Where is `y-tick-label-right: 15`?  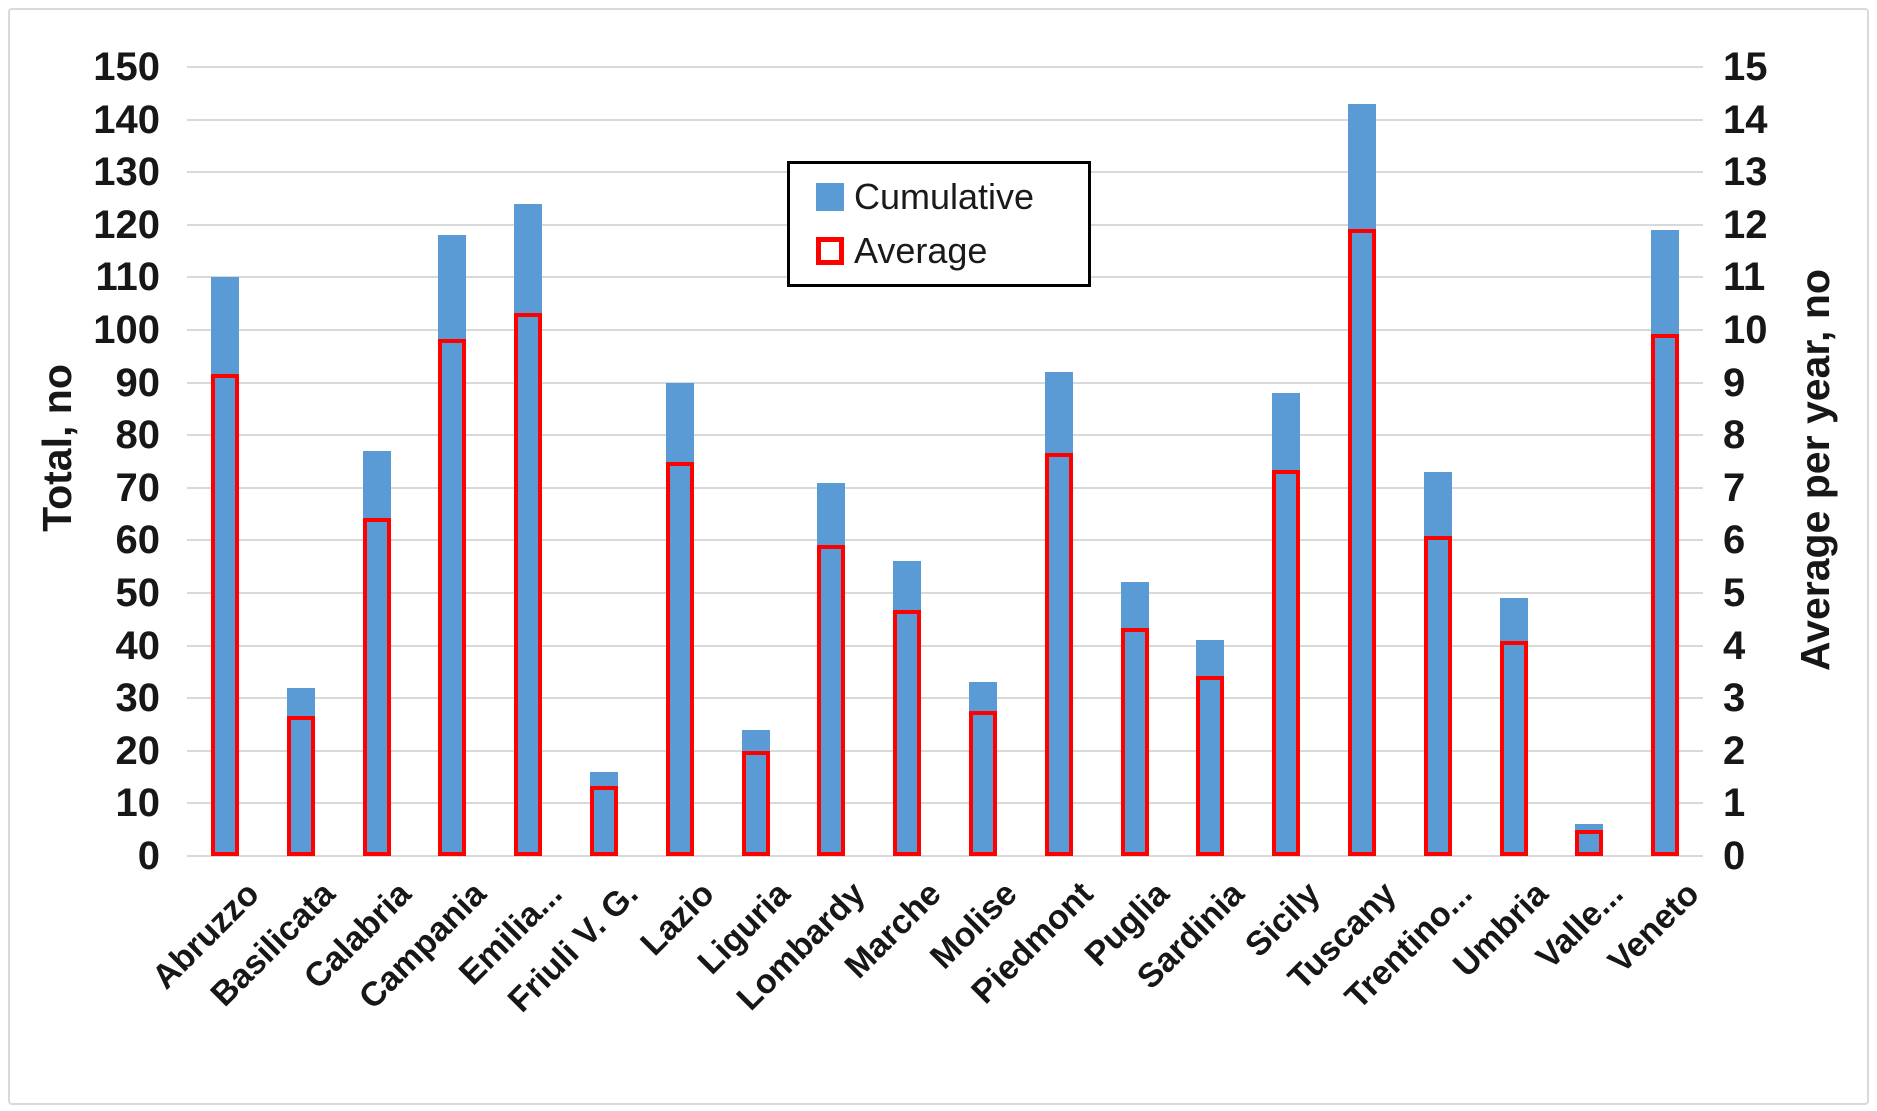 y-tick-label-right: 15 is located at coordinates (1745, 67).